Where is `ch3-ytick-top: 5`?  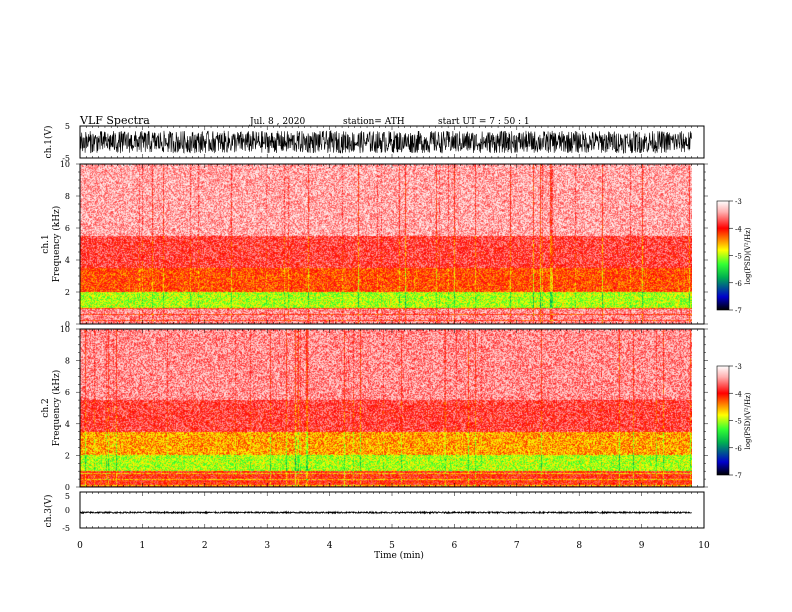
ch3-ytick-top: 5 is located at coordinates (67, 496).